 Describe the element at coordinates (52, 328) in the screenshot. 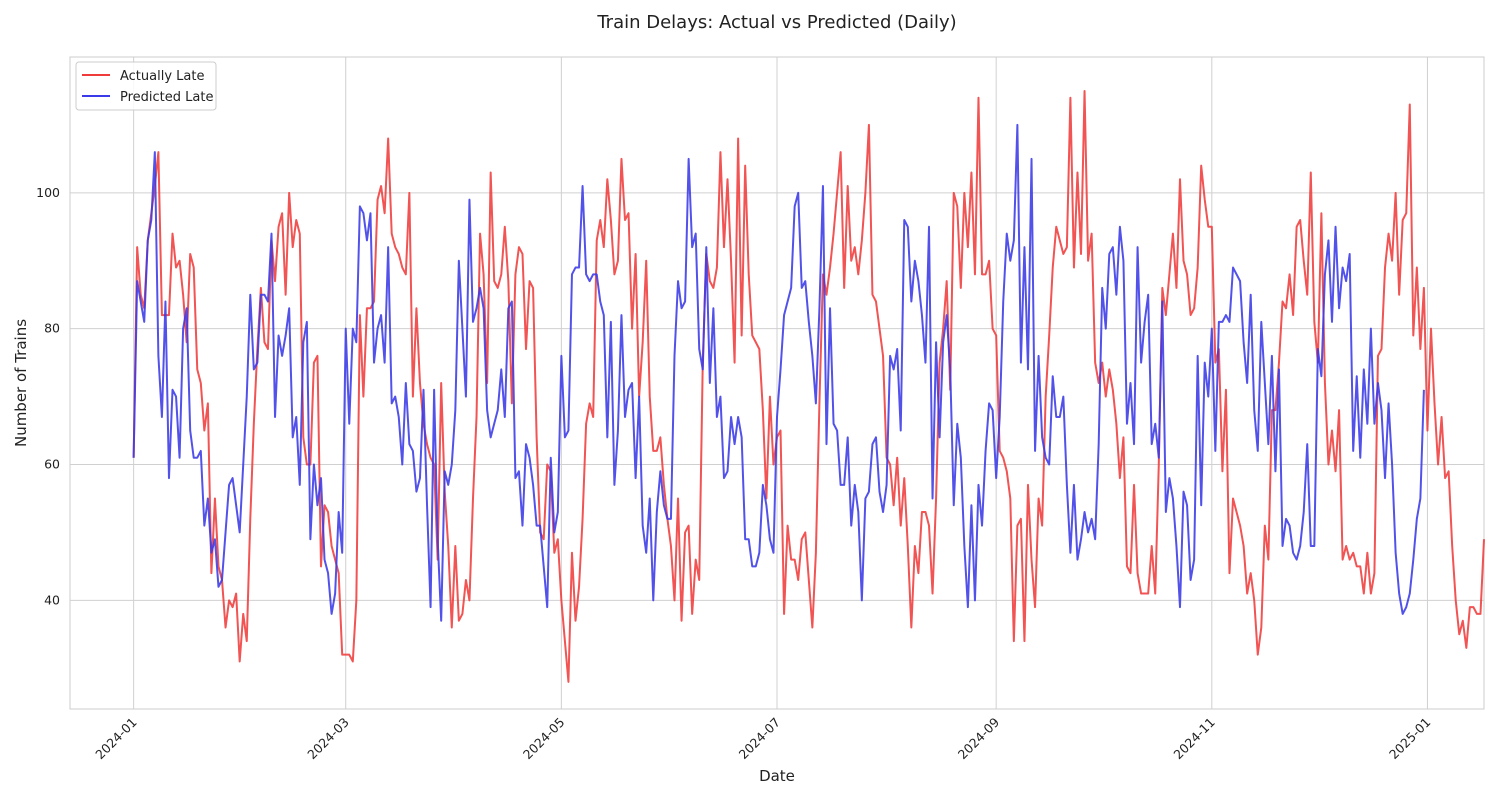

I see `y-tick-label: 80` at that location.